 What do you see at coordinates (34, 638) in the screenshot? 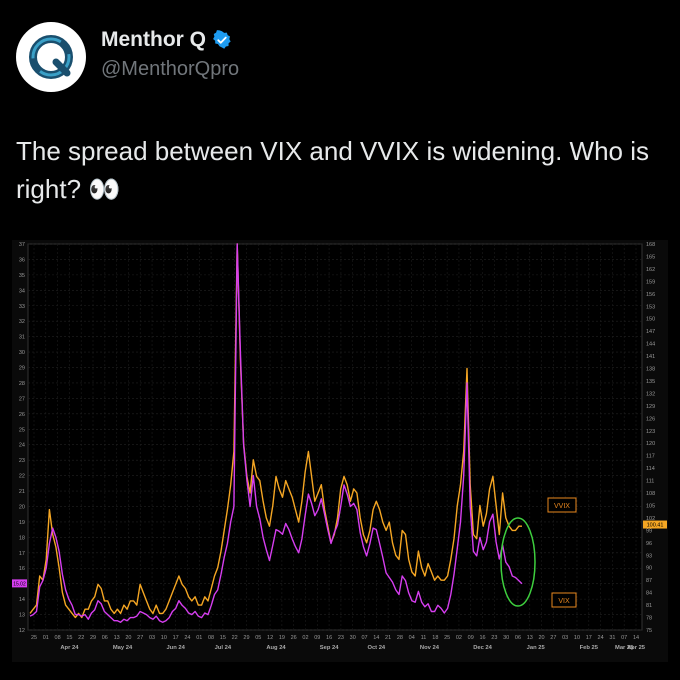
I see `x-axis-tick-label: 25` at bounding box center [34, 638].